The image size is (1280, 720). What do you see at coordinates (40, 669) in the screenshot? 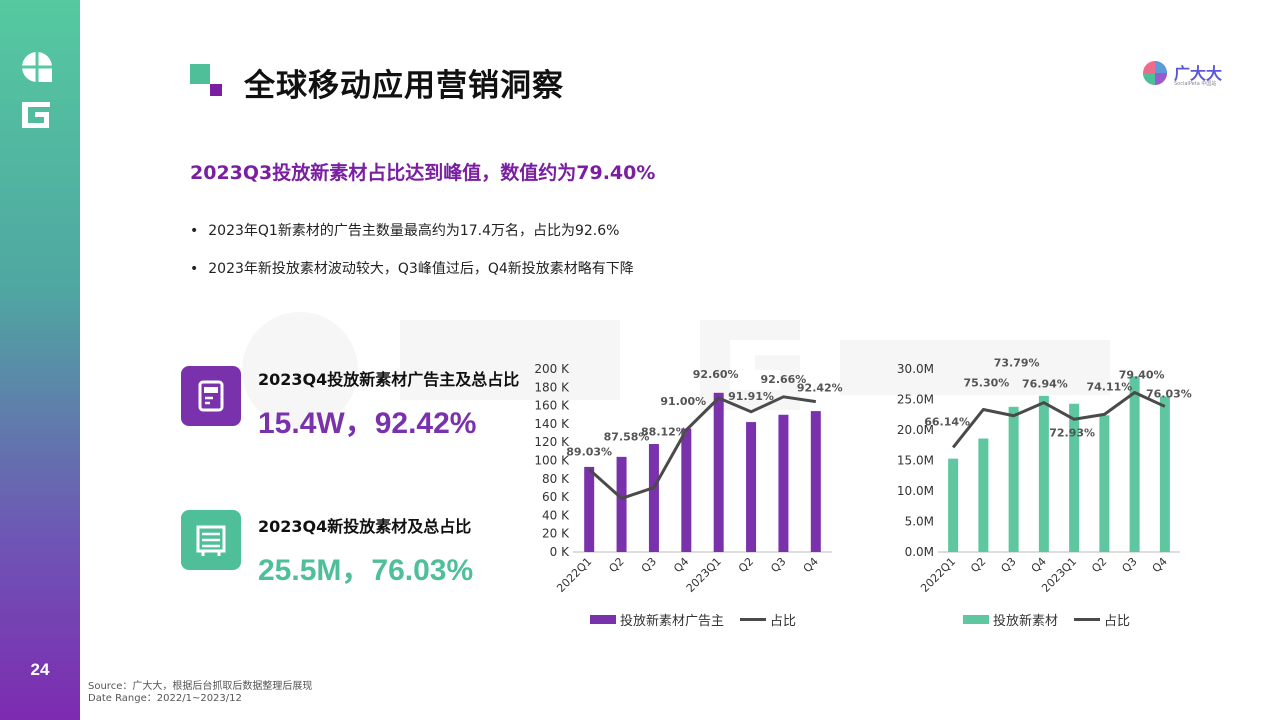
I see `page-number: 24` at bounding box center [40, 669].